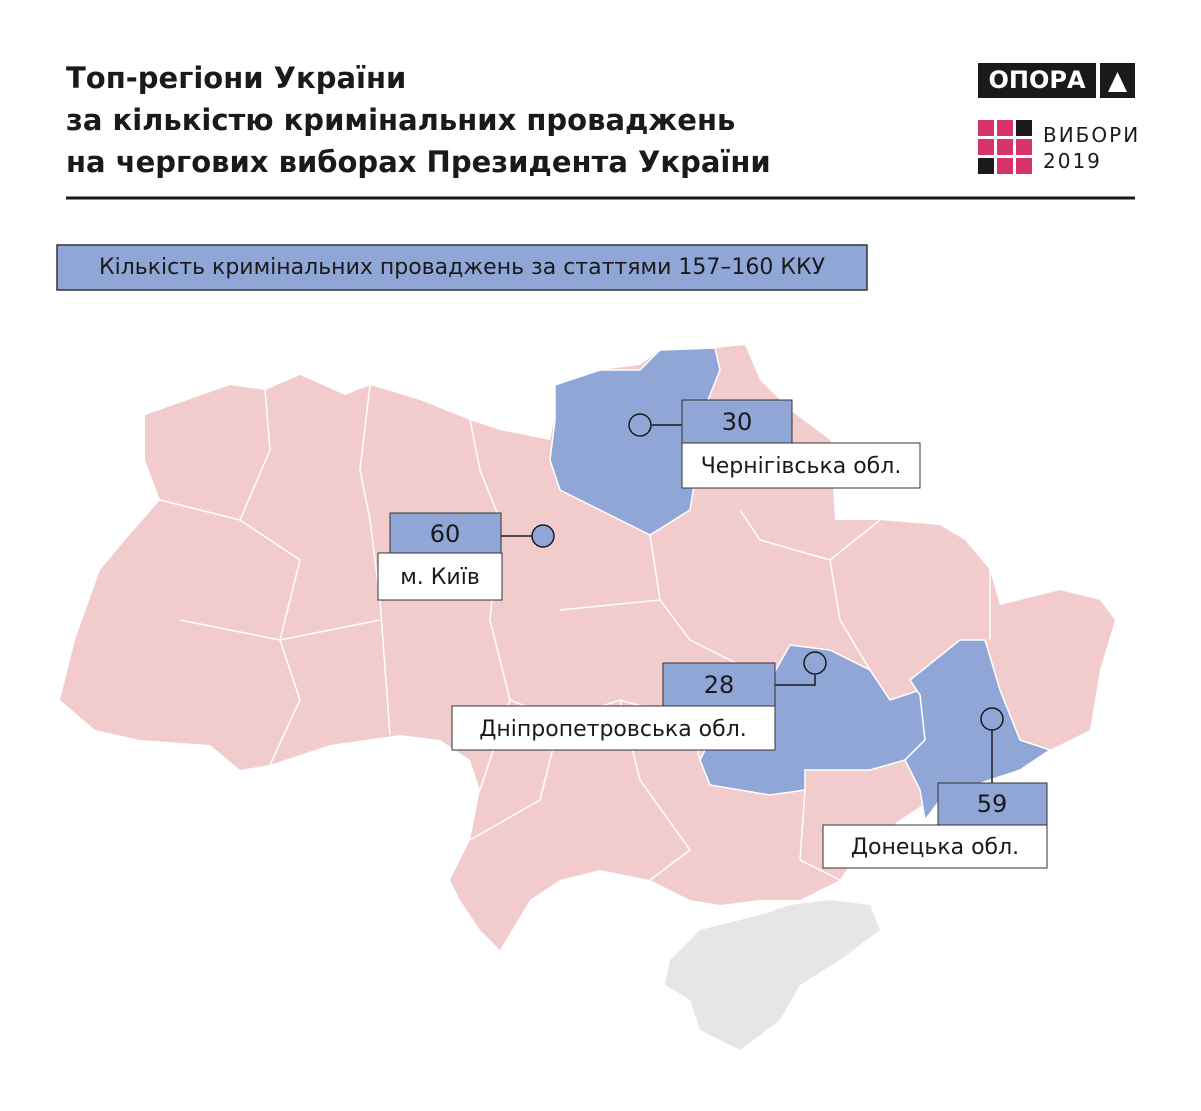  I want to click on region-name: Дніпропетровська обл., so click(613, 729).